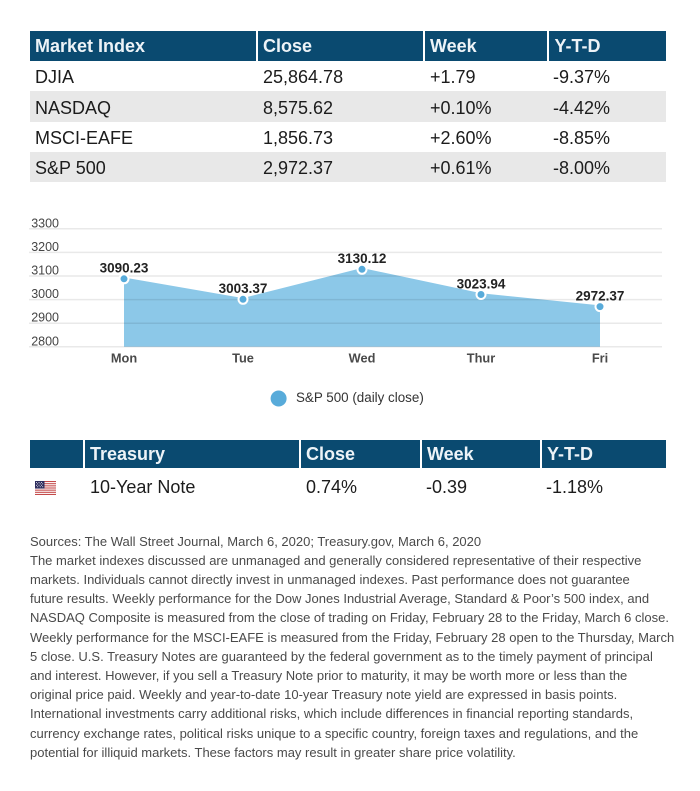  Describe the element at coordinates (45, 271) in the screenshot. I see `svg-text: 3100` at that location.